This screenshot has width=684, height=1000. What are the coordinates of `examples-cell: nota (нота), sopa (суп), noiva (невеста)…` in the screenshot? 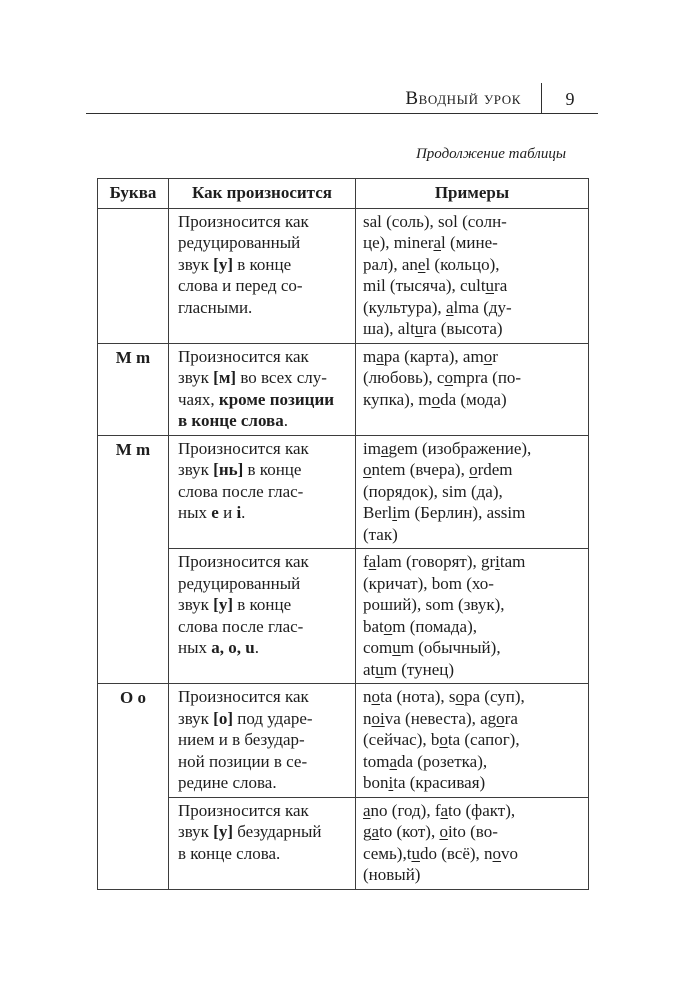 It's located at (472, 740).